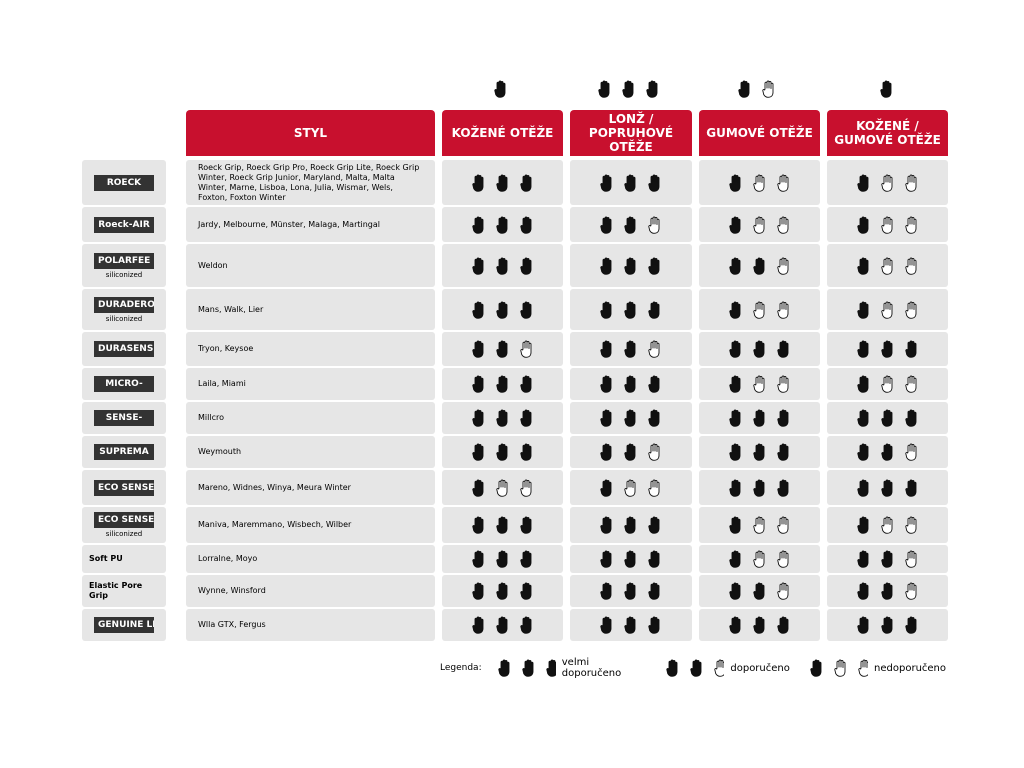 This screenshot has height=768, width=1024. I want to click on style-cell: Millcro, so click(310, 418).